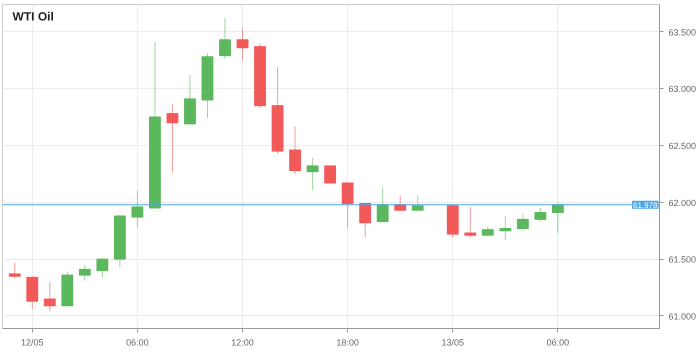  What do you see at coordinates (682, 145) in the screenshot?
I see `y-tick-label: 62.500` at bounding box center [682, 145].